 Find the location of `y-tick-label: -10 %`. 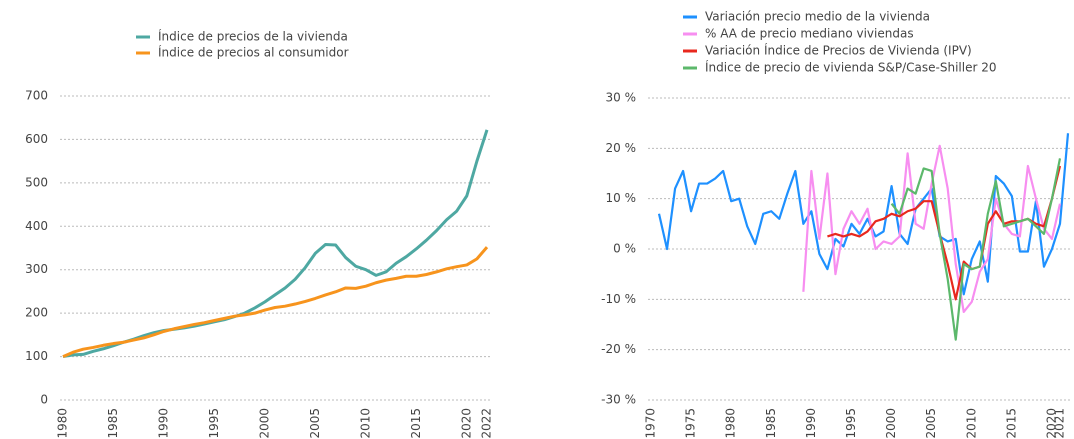

y-tick-label: -10 % is located at coordinates (618, 299).